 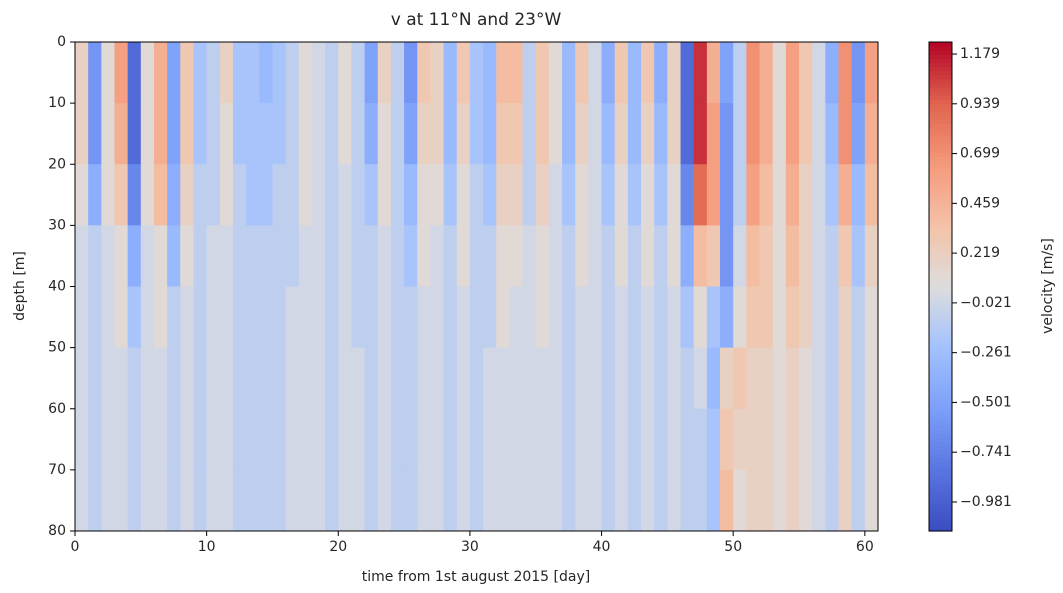 I want to click on y-axis-label: depth [m], so click(x=20, y=286).